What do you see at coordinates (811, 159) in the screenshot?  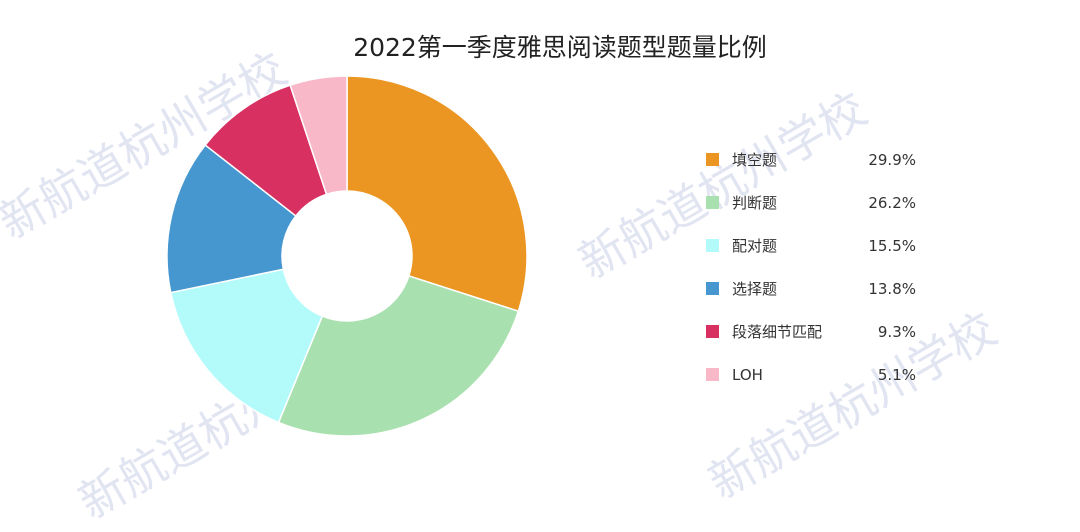 I see `legend-item: 填空题 29.9%` at bounding box center [811, 159].